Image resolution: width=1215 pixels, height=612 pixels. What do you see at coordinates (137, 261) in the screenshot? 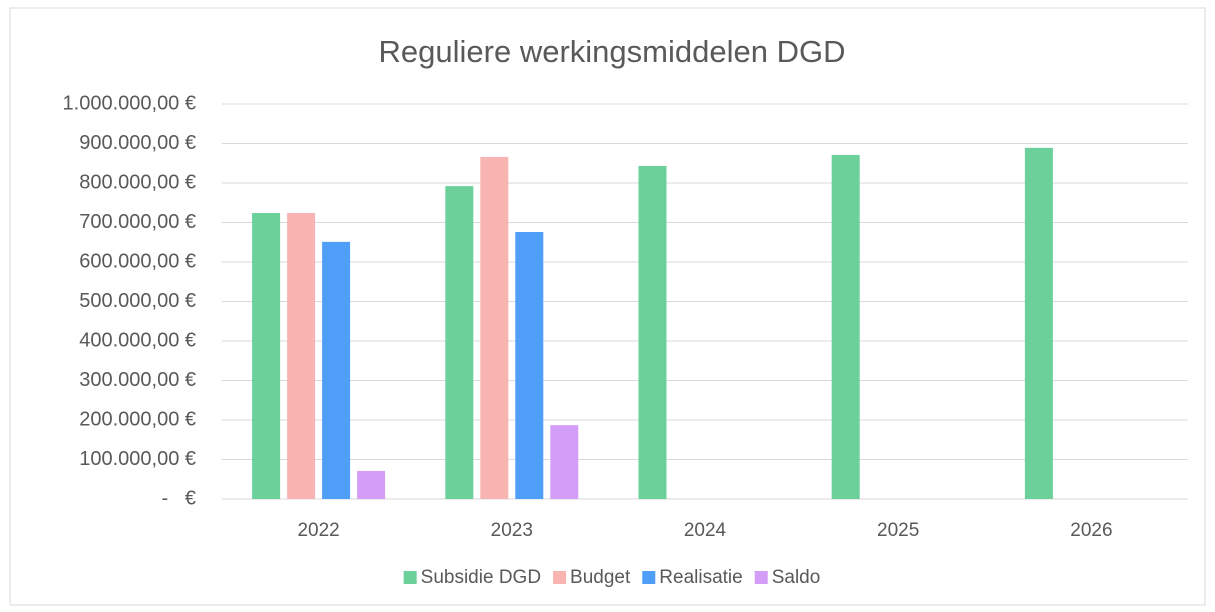
I see `y-tick-label: 600.000,00 €` at bounding box center [137, 261].